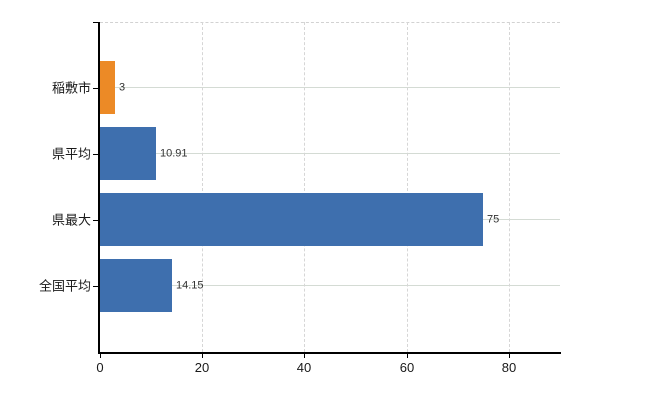 This screenshot has height=400, width=650. Describe the element at coordinates (174, 153) in the screenshot. I see `bar-value-label: 10.91` at that location.